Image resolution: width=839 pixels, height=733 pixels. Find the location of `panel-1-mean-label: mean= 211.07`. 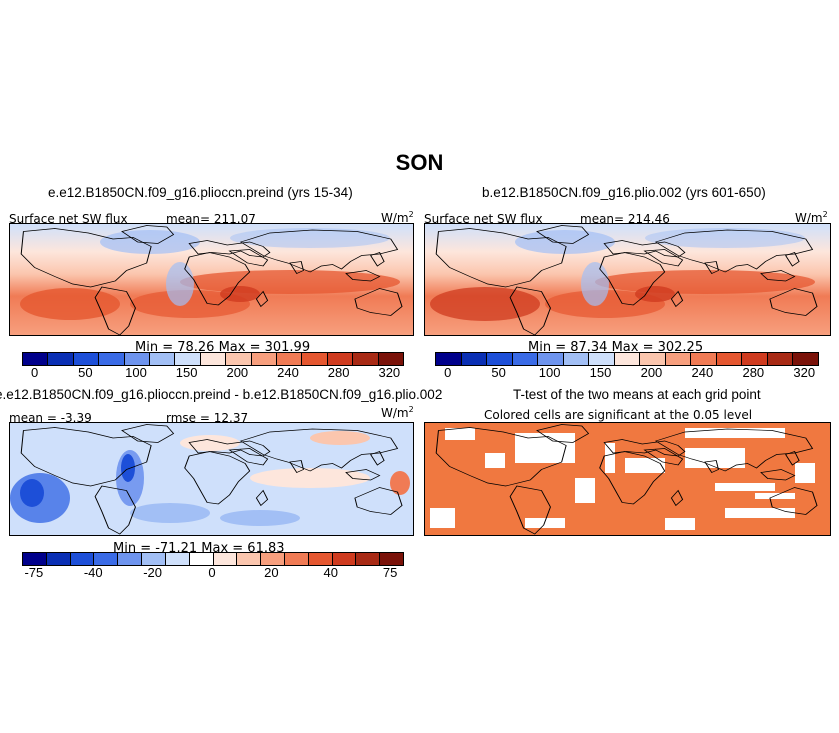

panel-1-mean-label: mean= 211.07 is located at coordinates (211, 219).